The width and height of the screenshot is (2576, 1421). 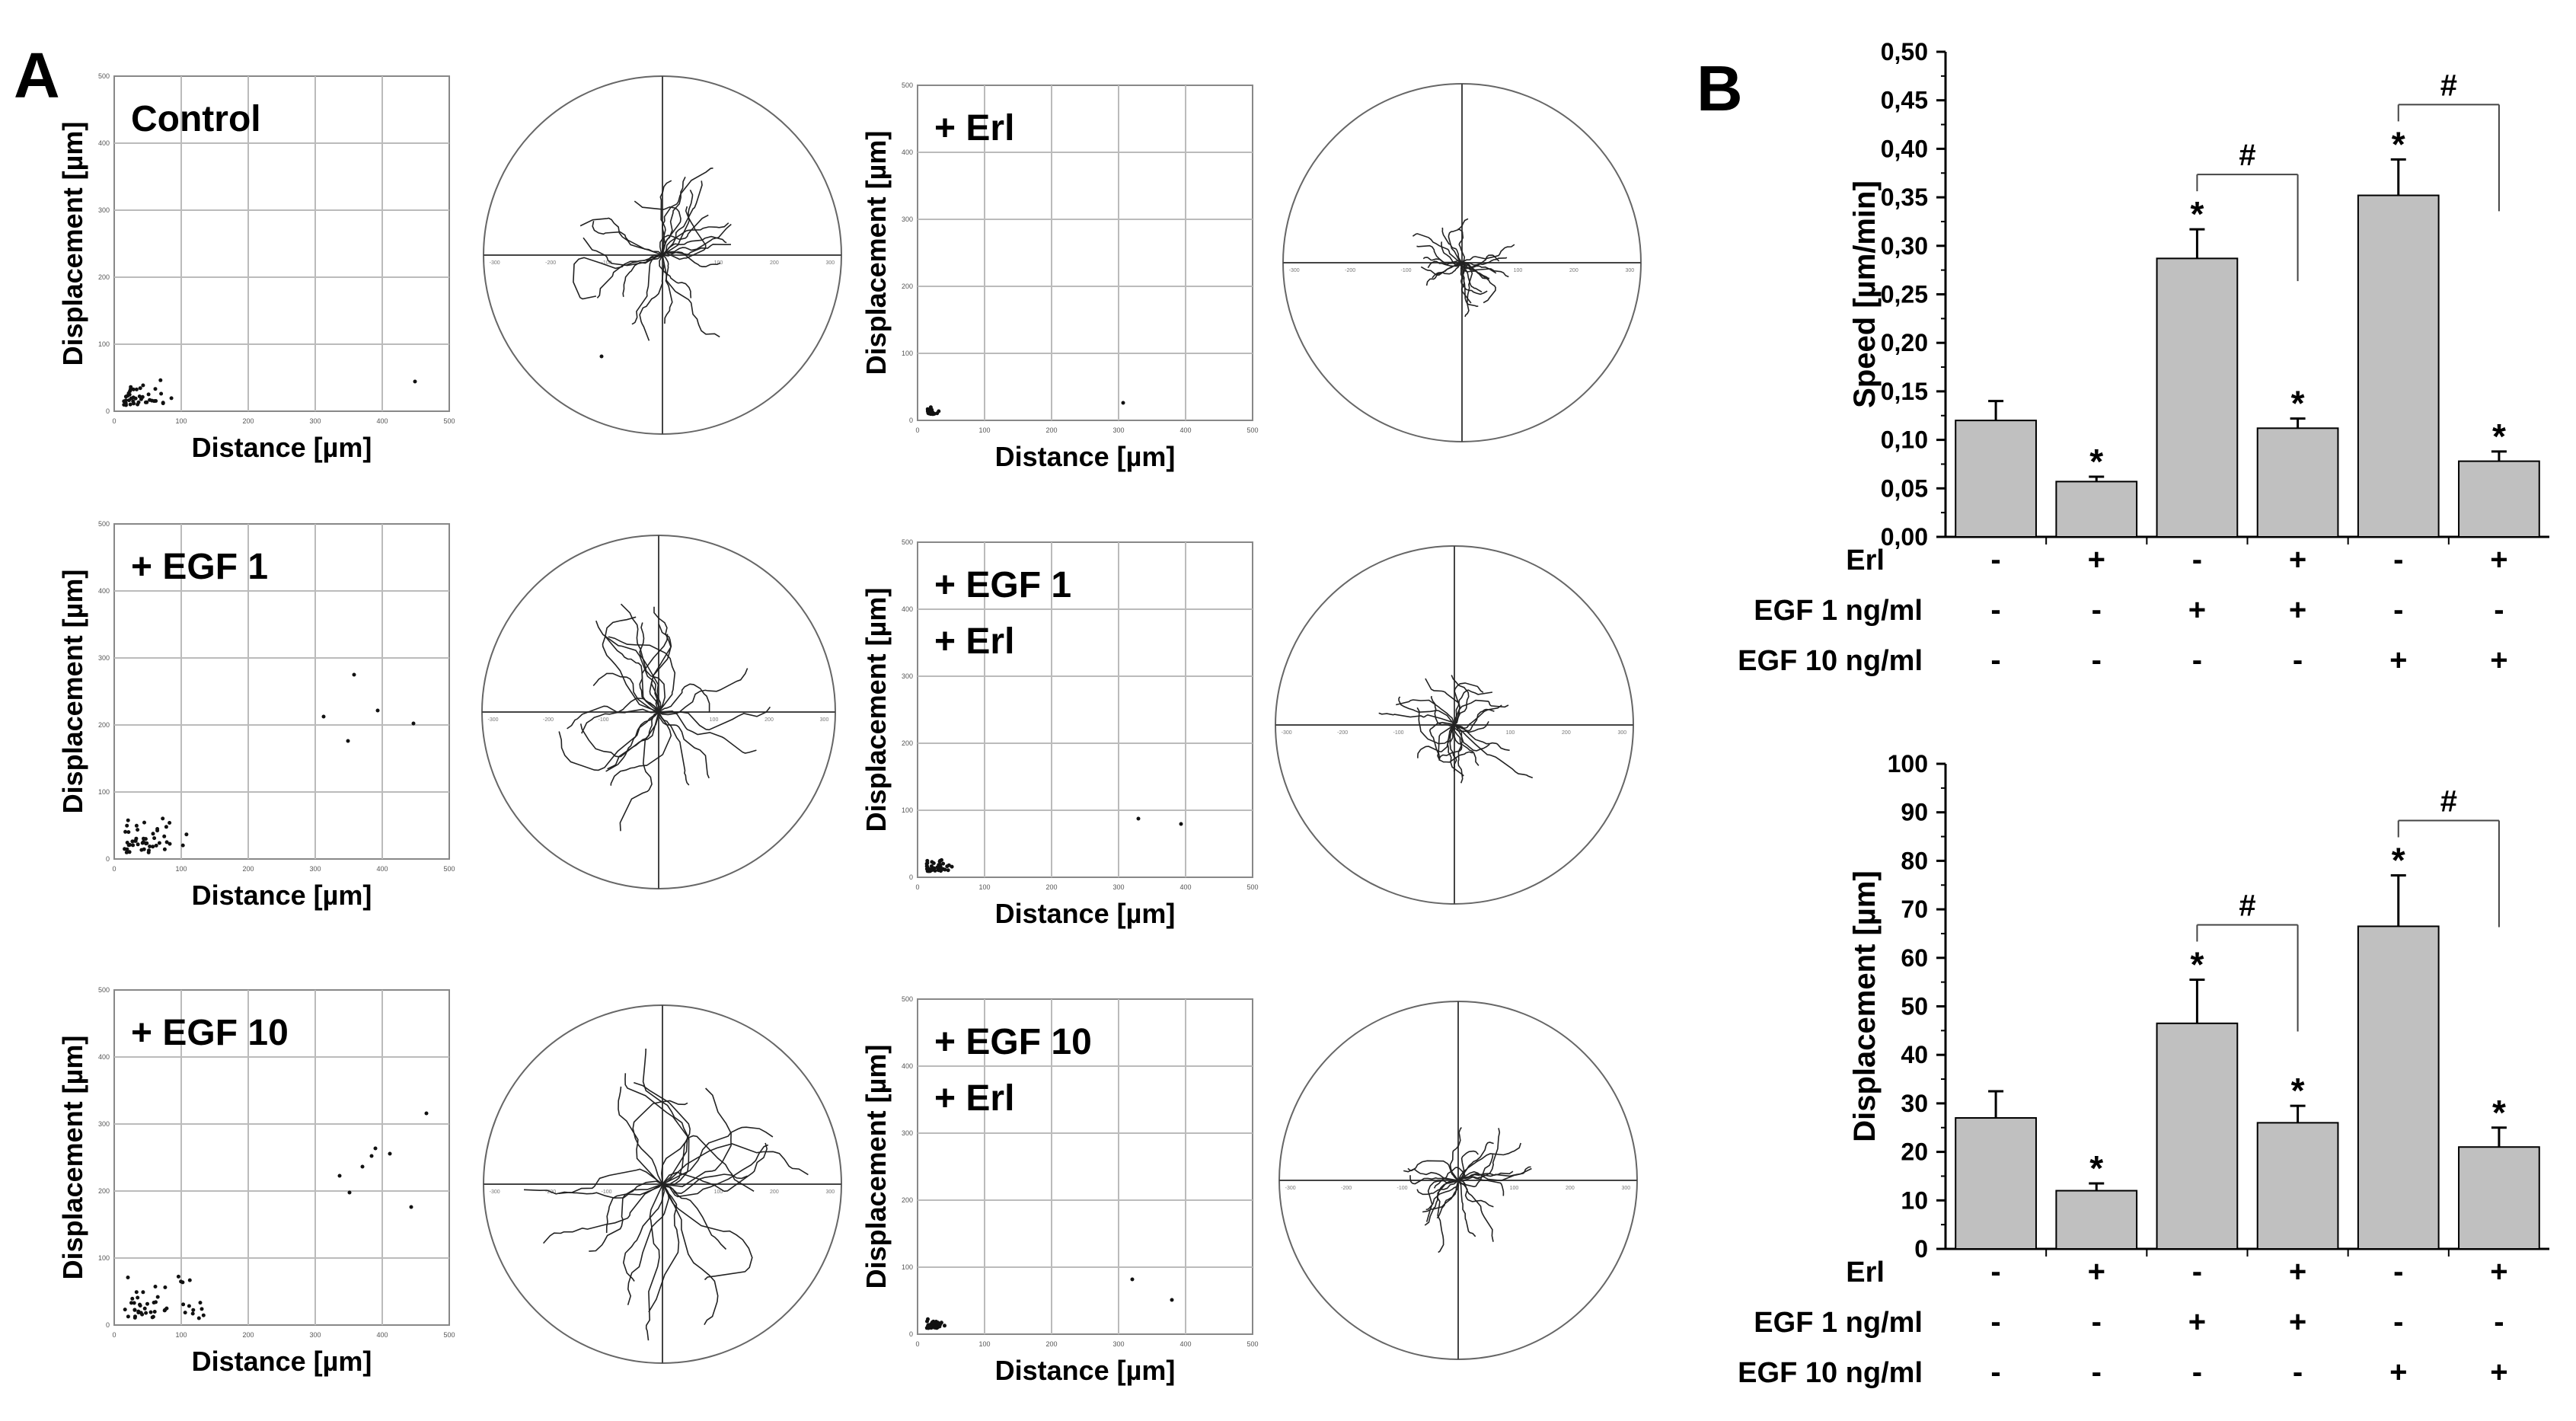 What do you see at coordinates (181, 1335) in the screenshot?
I see `x-tick-label: 100` at bounding box center [181, 1335].